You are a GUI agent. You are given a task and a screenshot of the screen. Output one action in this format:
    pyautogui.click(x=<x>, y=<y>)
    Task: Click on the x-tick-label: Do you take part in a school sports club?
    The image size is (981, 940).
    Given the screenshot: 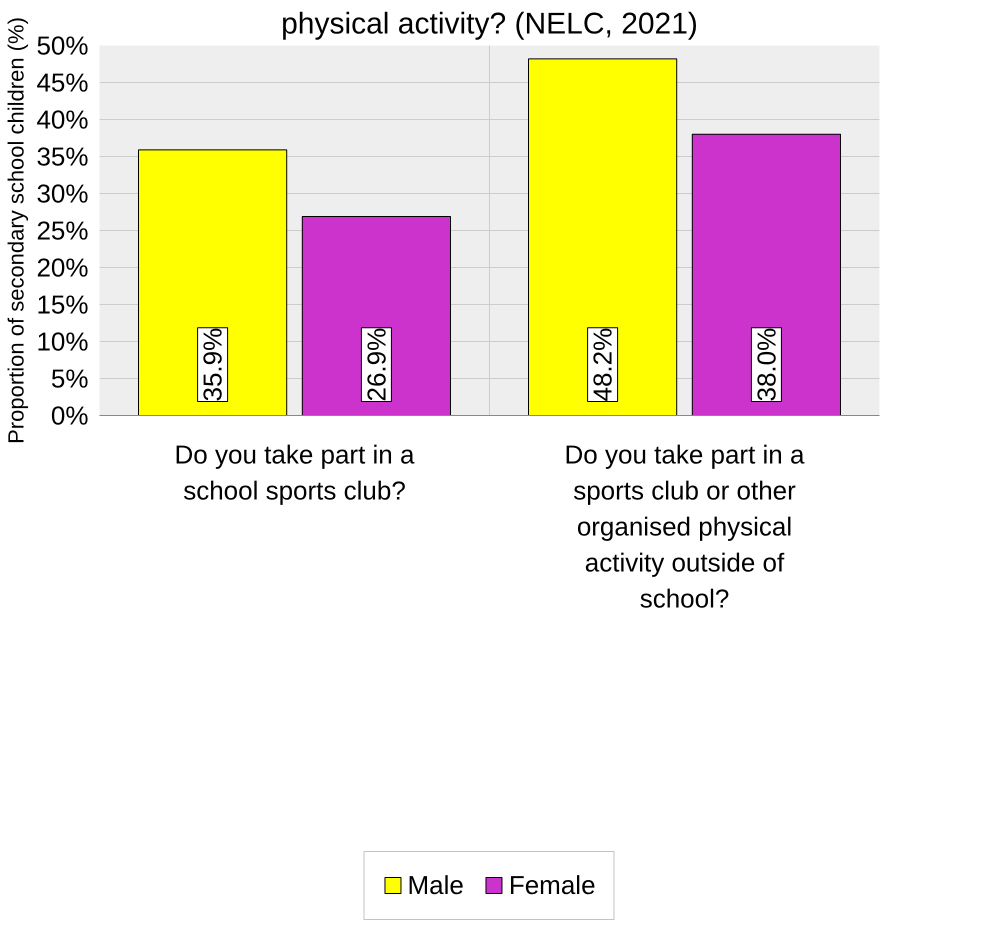 What is the action you would take?
    pyautogui.click(x=294, y=473)
    